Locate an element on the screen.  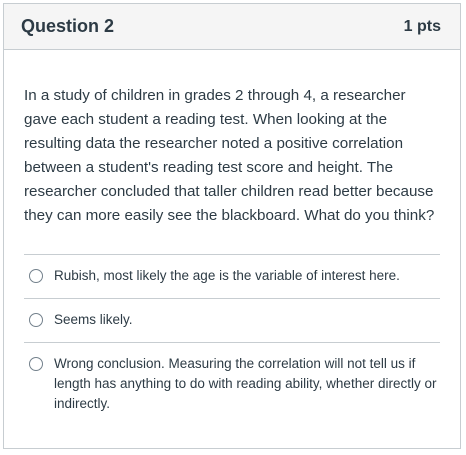
answer-label: Seems likely. is located at coordinates (93, 319).